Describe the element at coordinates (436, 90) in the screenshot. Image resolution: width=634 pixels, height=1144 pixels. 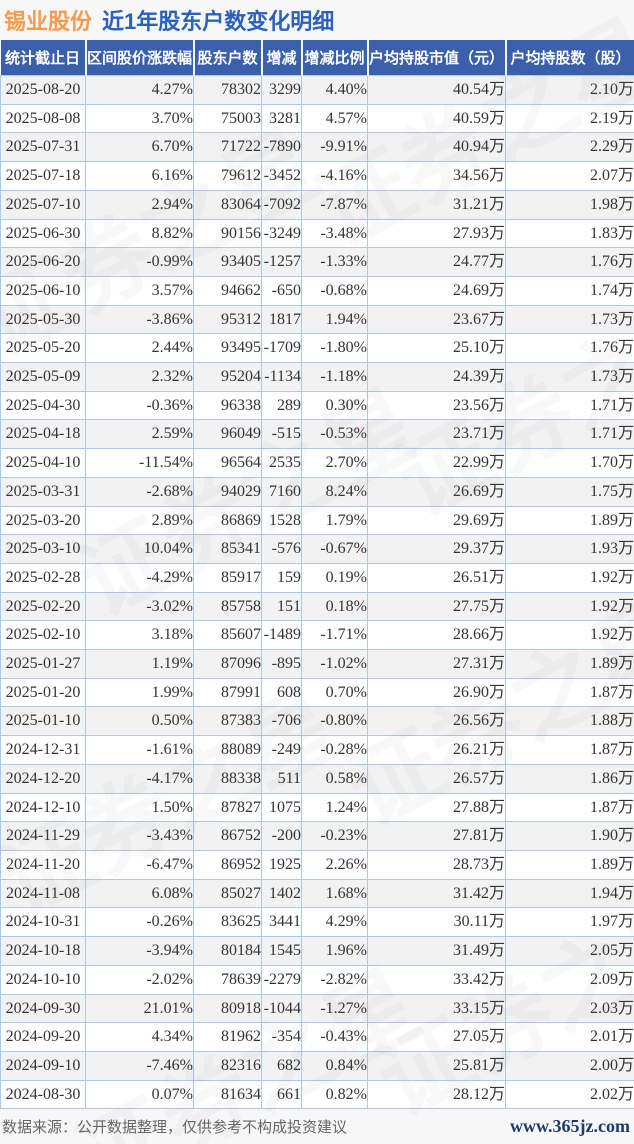
I see `cell-avg-value: 40.54万` at that location.